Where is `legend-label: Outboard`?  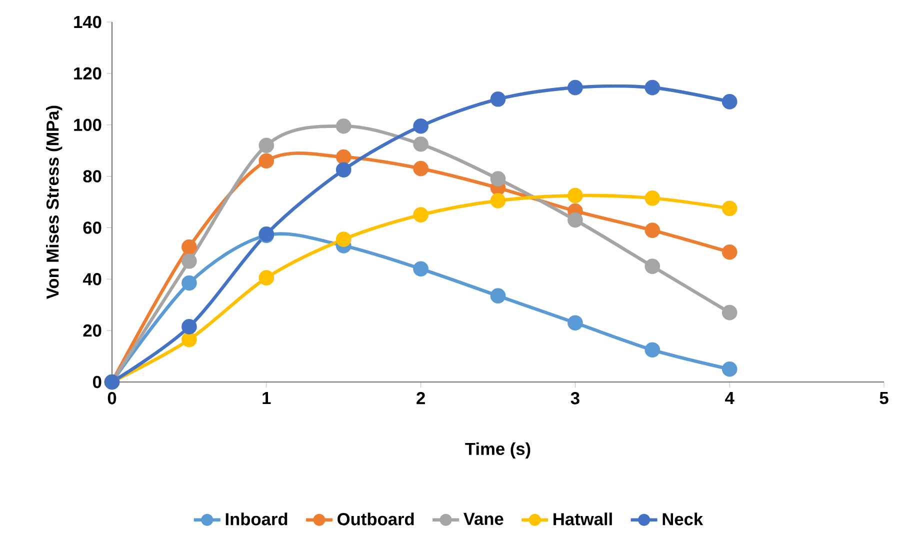
legend-label: Outboard is located at coordinates (376, 519).